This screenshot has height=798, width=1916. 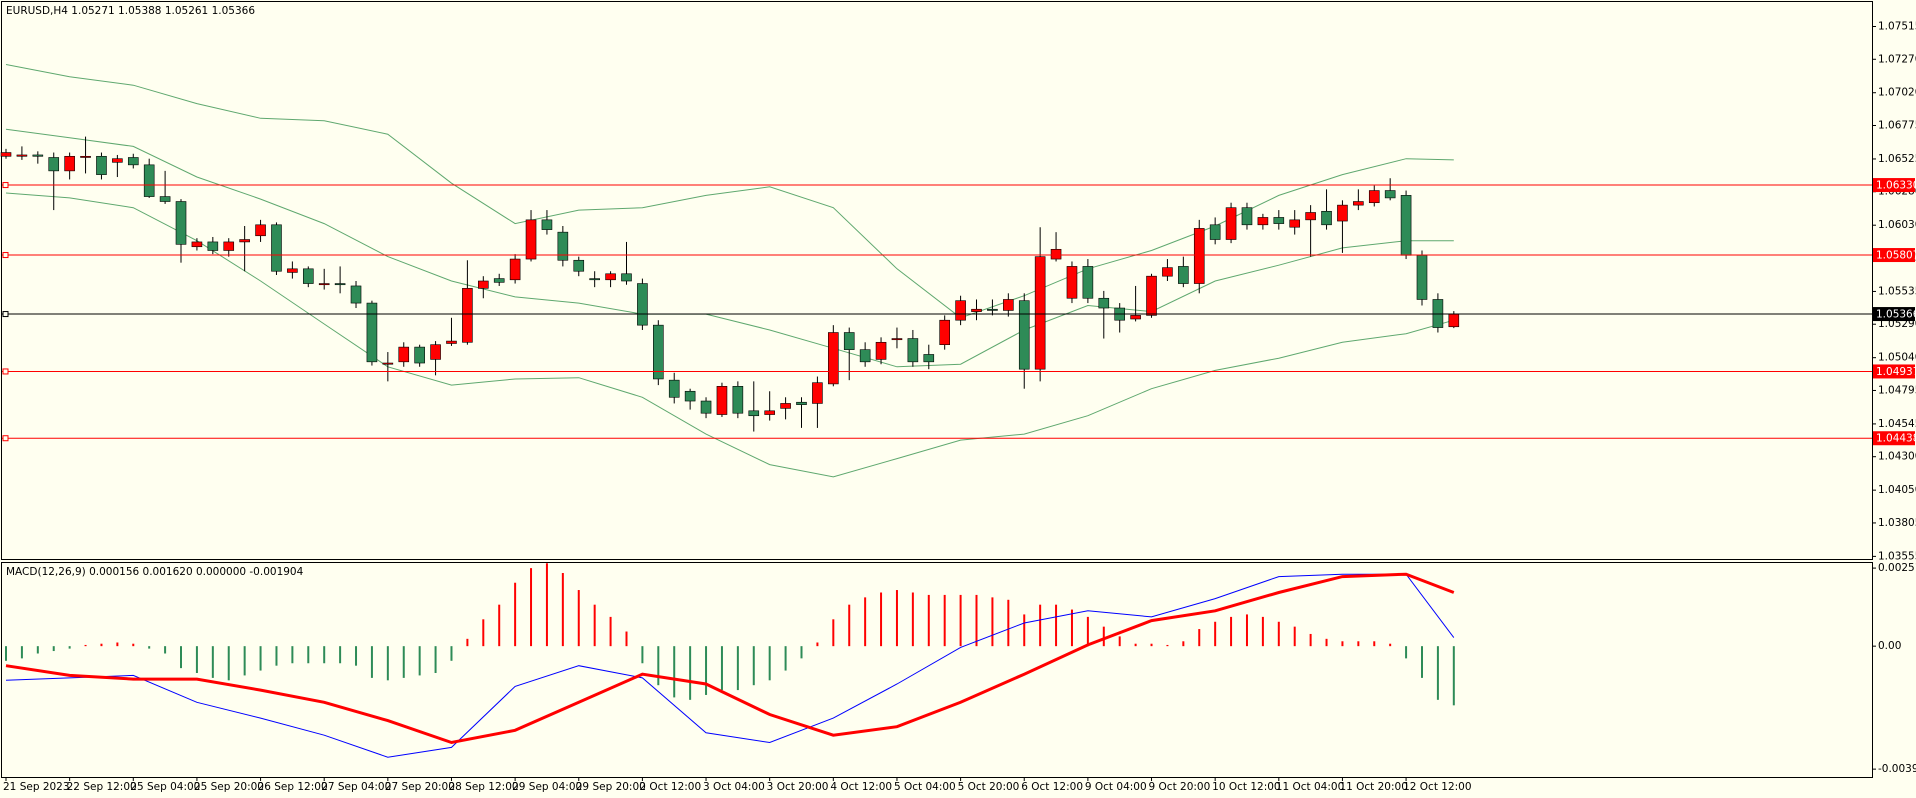 What do you see at coordinates (1180, 787) in the screenshot?
I see `x-tick-label: 9 Oct 20:00` at bounding box center [1180, 787].